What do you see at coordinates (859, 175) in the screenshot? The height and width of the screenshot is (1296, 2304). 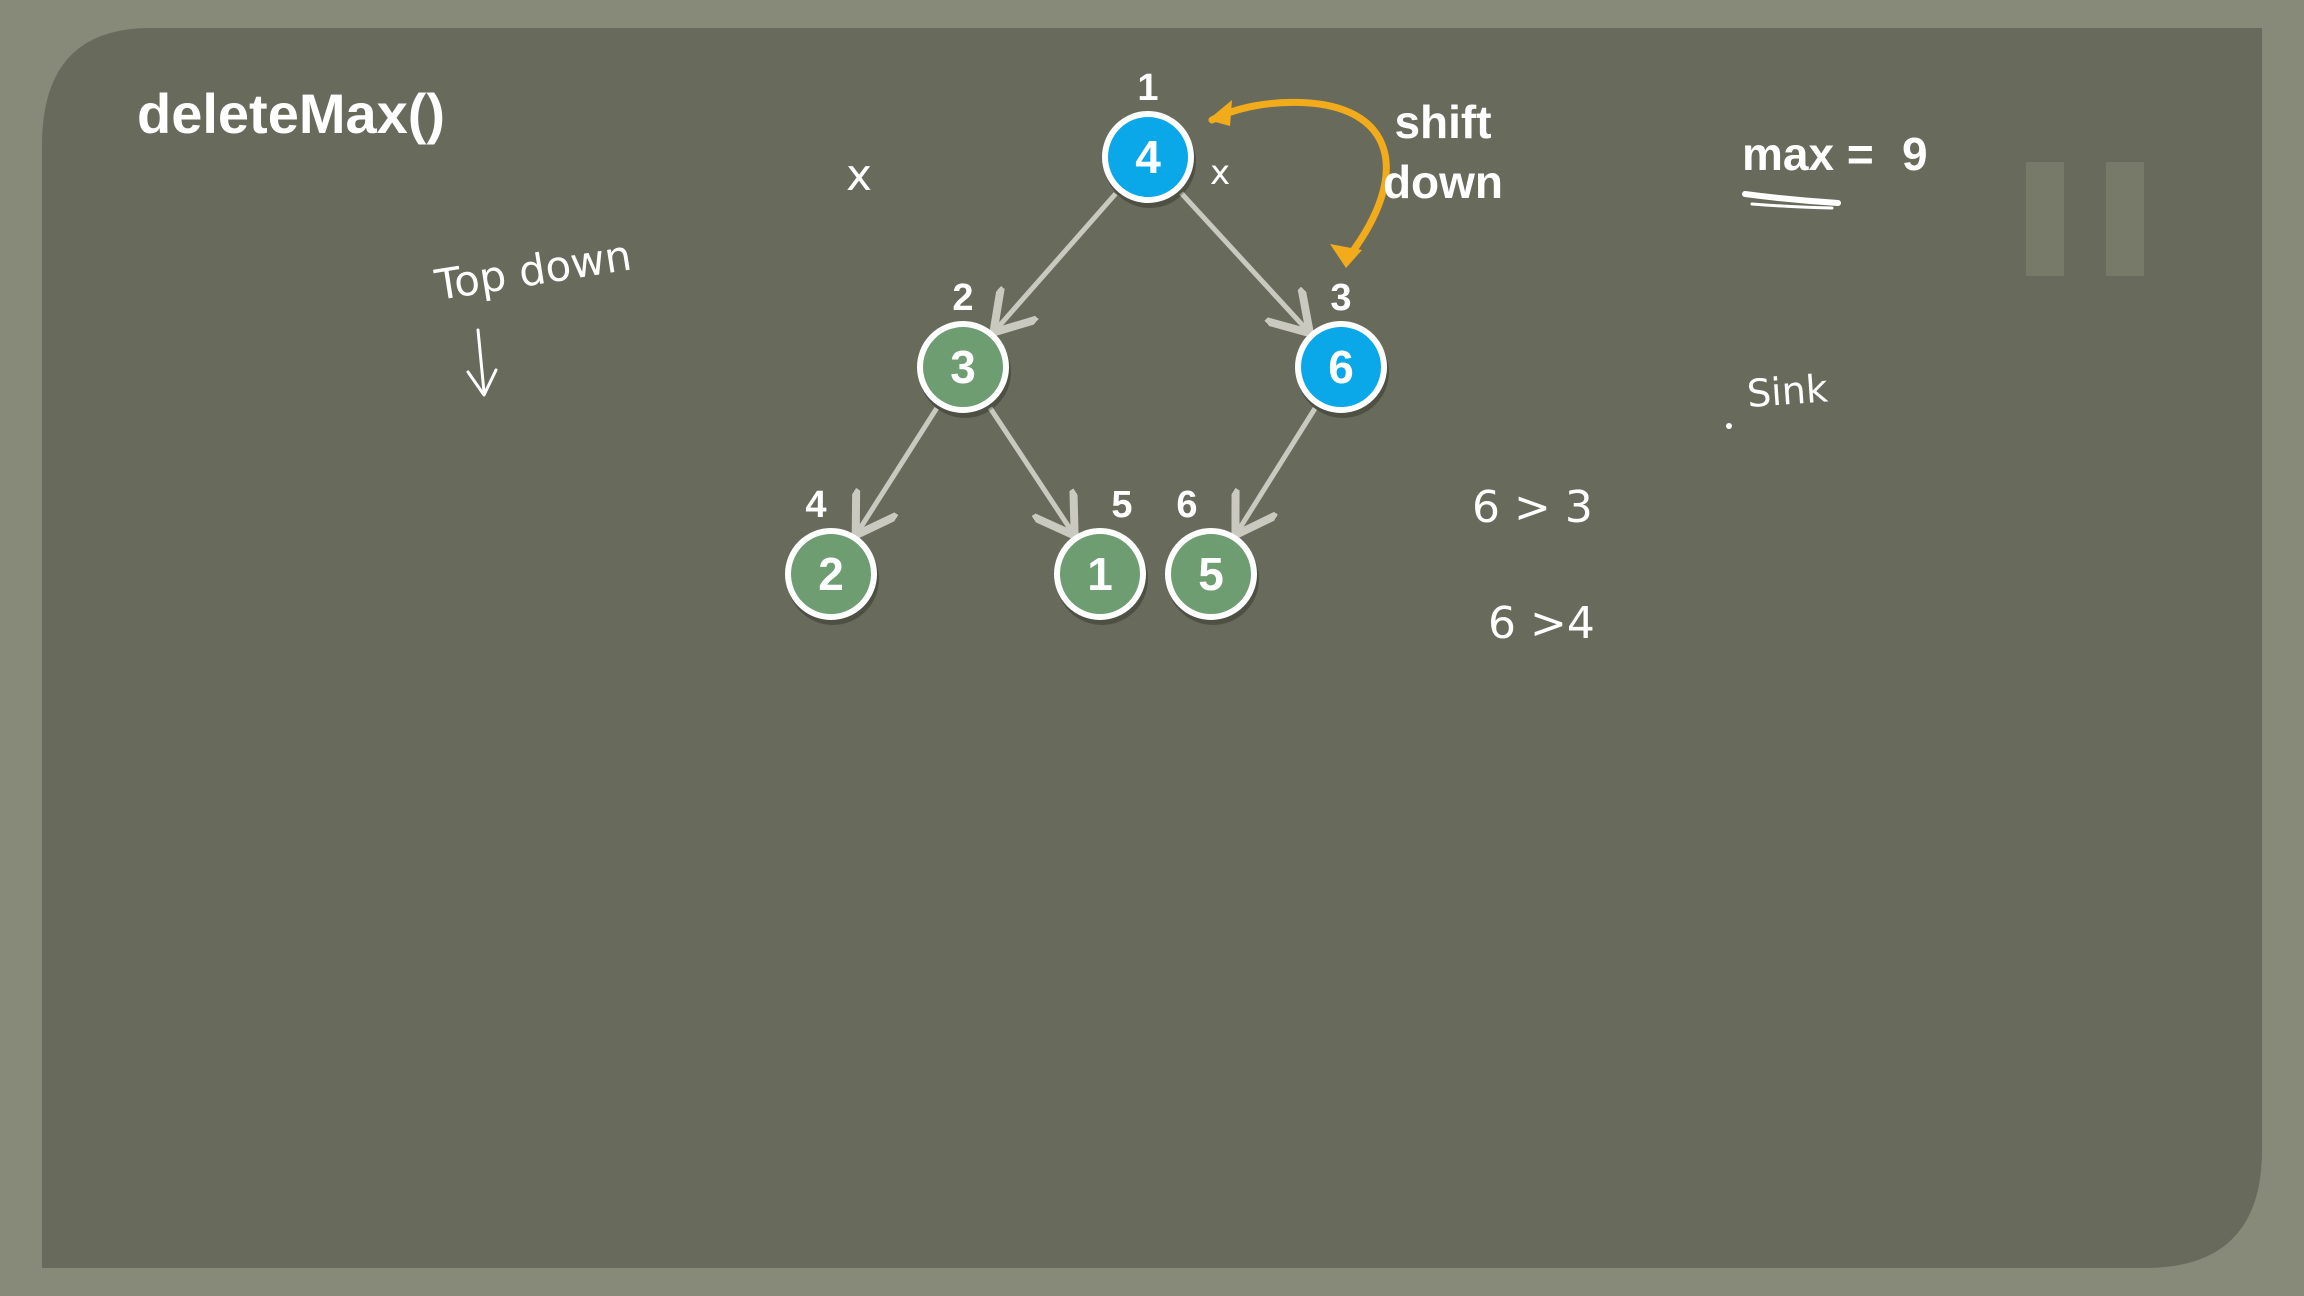 I see `mark-x-left: x` at bounding box center [859, 175].